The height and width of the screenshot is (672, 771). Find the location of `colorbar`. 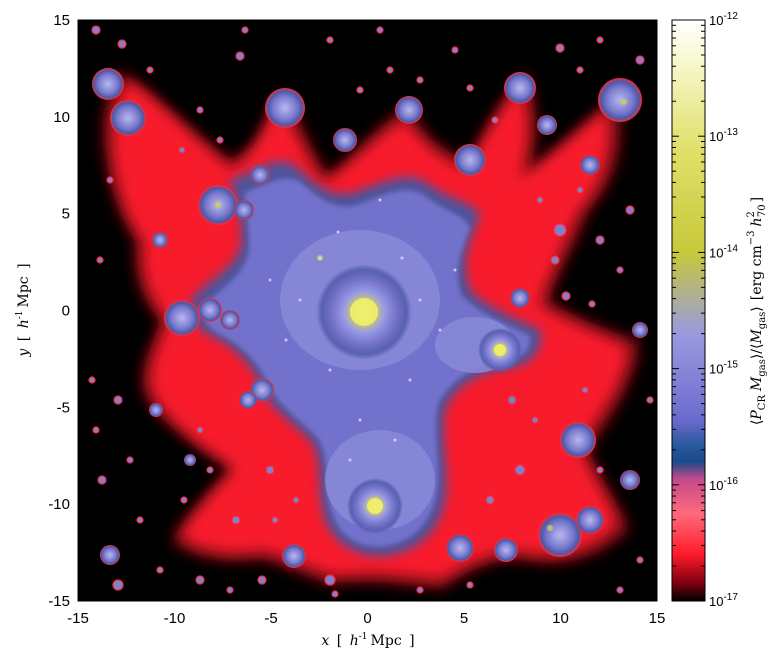

colorbar is located at coordinates (688, 310).